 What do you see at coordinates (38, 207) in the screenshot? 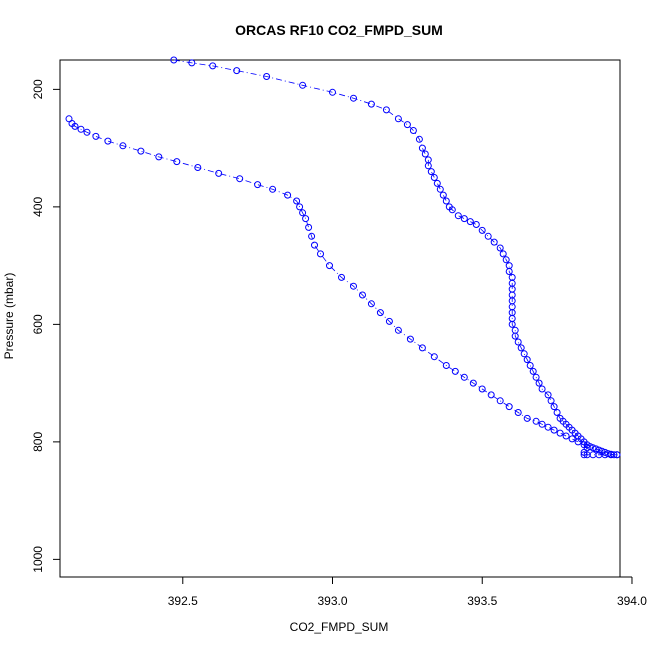
I see `y-tick-label: 400` at bounding box center [38, 207].